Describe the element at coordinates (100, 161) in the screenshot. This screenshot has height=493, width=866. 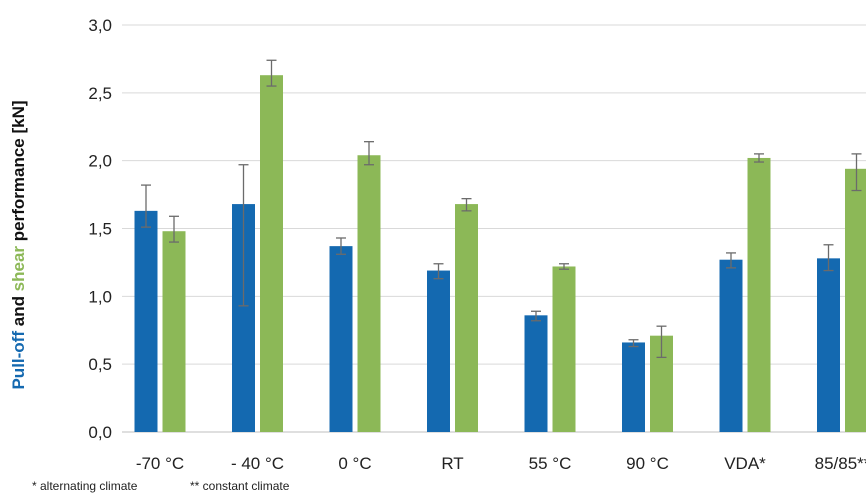
I see `y-tick-label: 2,0` at that location.